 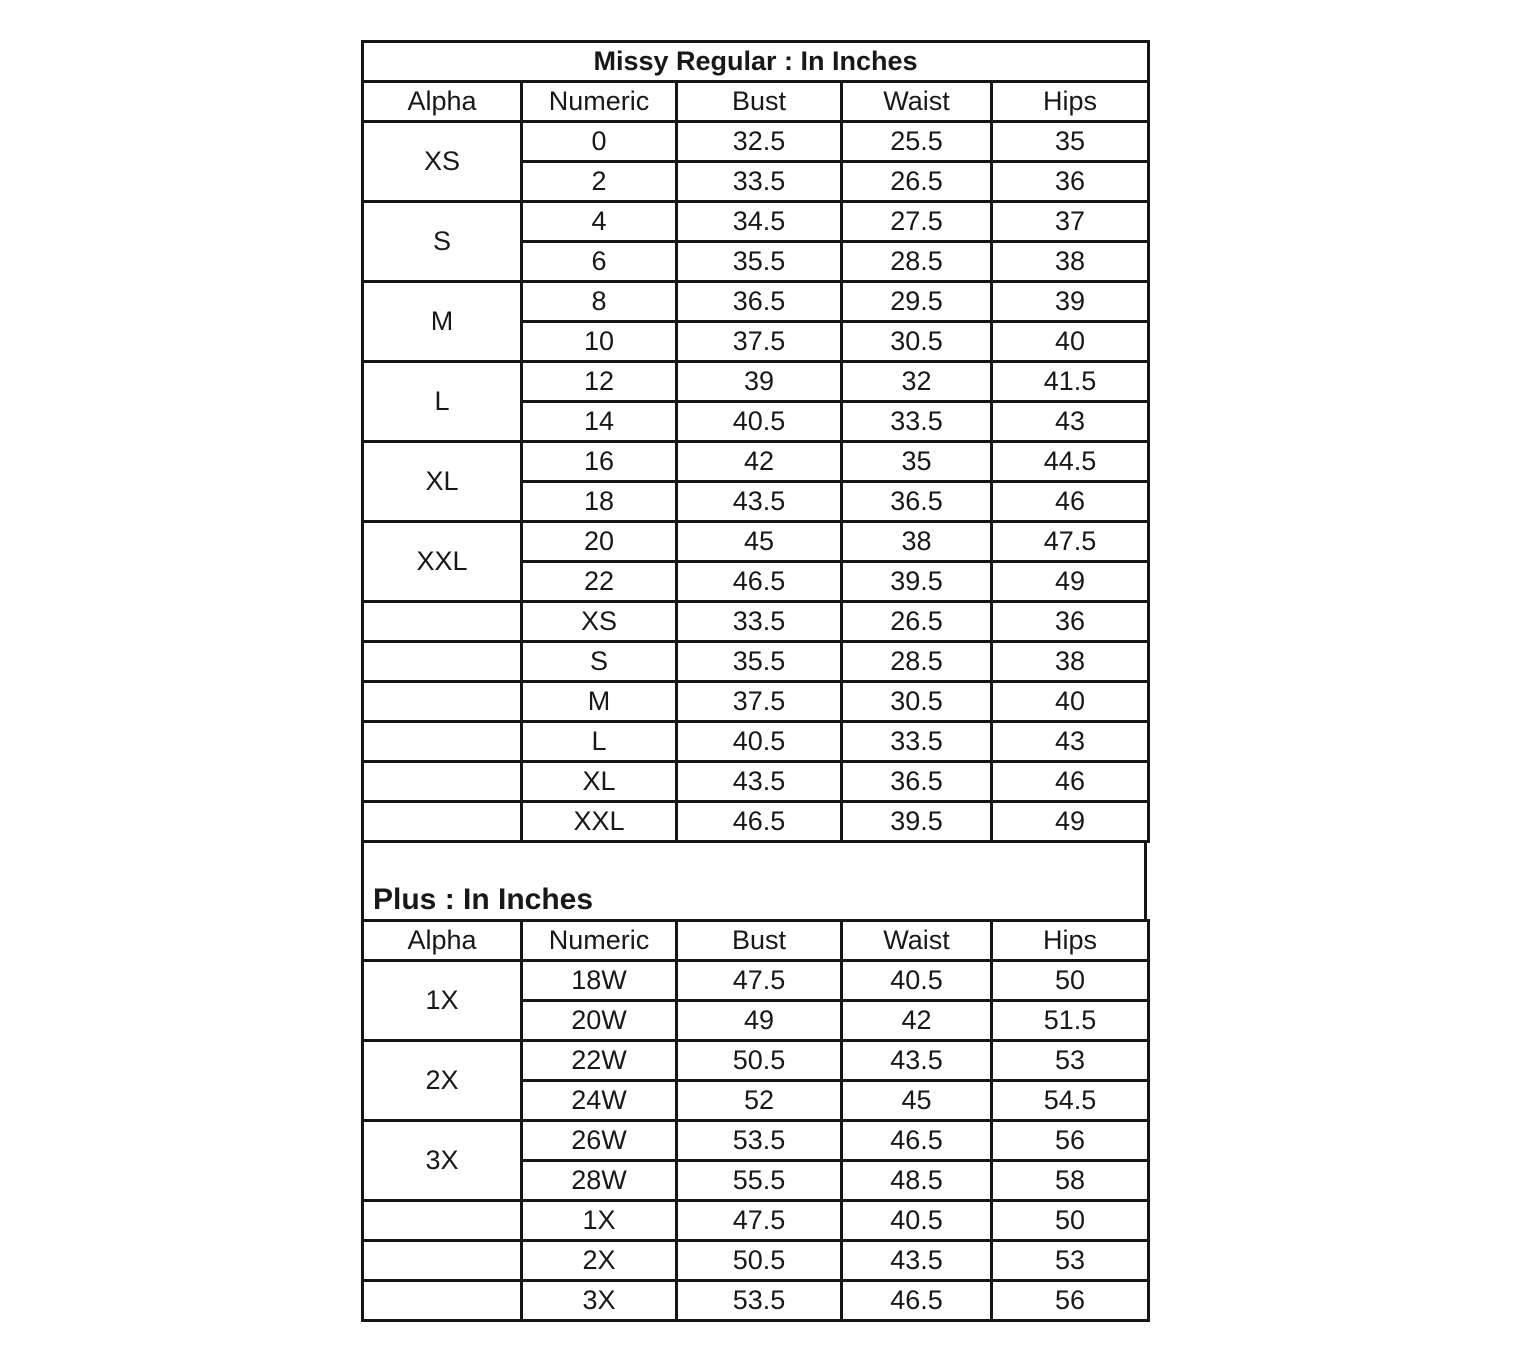 What do you see at coordinates (1070, 101) in the screenshot?
I see `column-header-hips: Hips` at bounding box center [1070, 101].